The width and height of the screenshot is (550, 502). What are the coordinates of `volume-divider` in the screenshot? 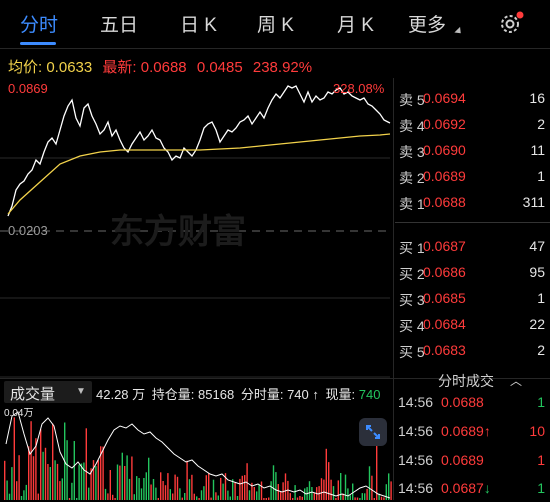 It's located at (275, 378).